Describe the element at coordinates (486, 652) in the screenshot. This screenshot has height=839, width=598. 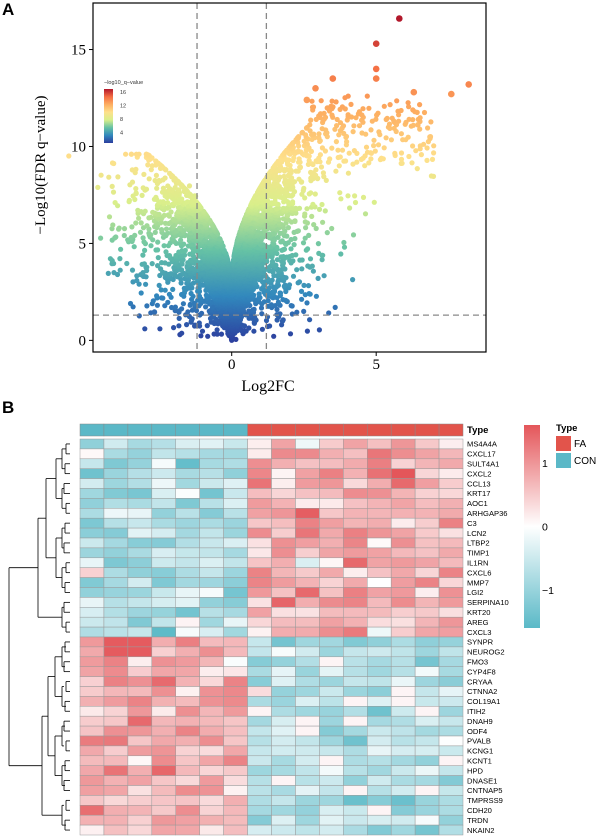
I see `gene-label: NEUROG2` at that location.